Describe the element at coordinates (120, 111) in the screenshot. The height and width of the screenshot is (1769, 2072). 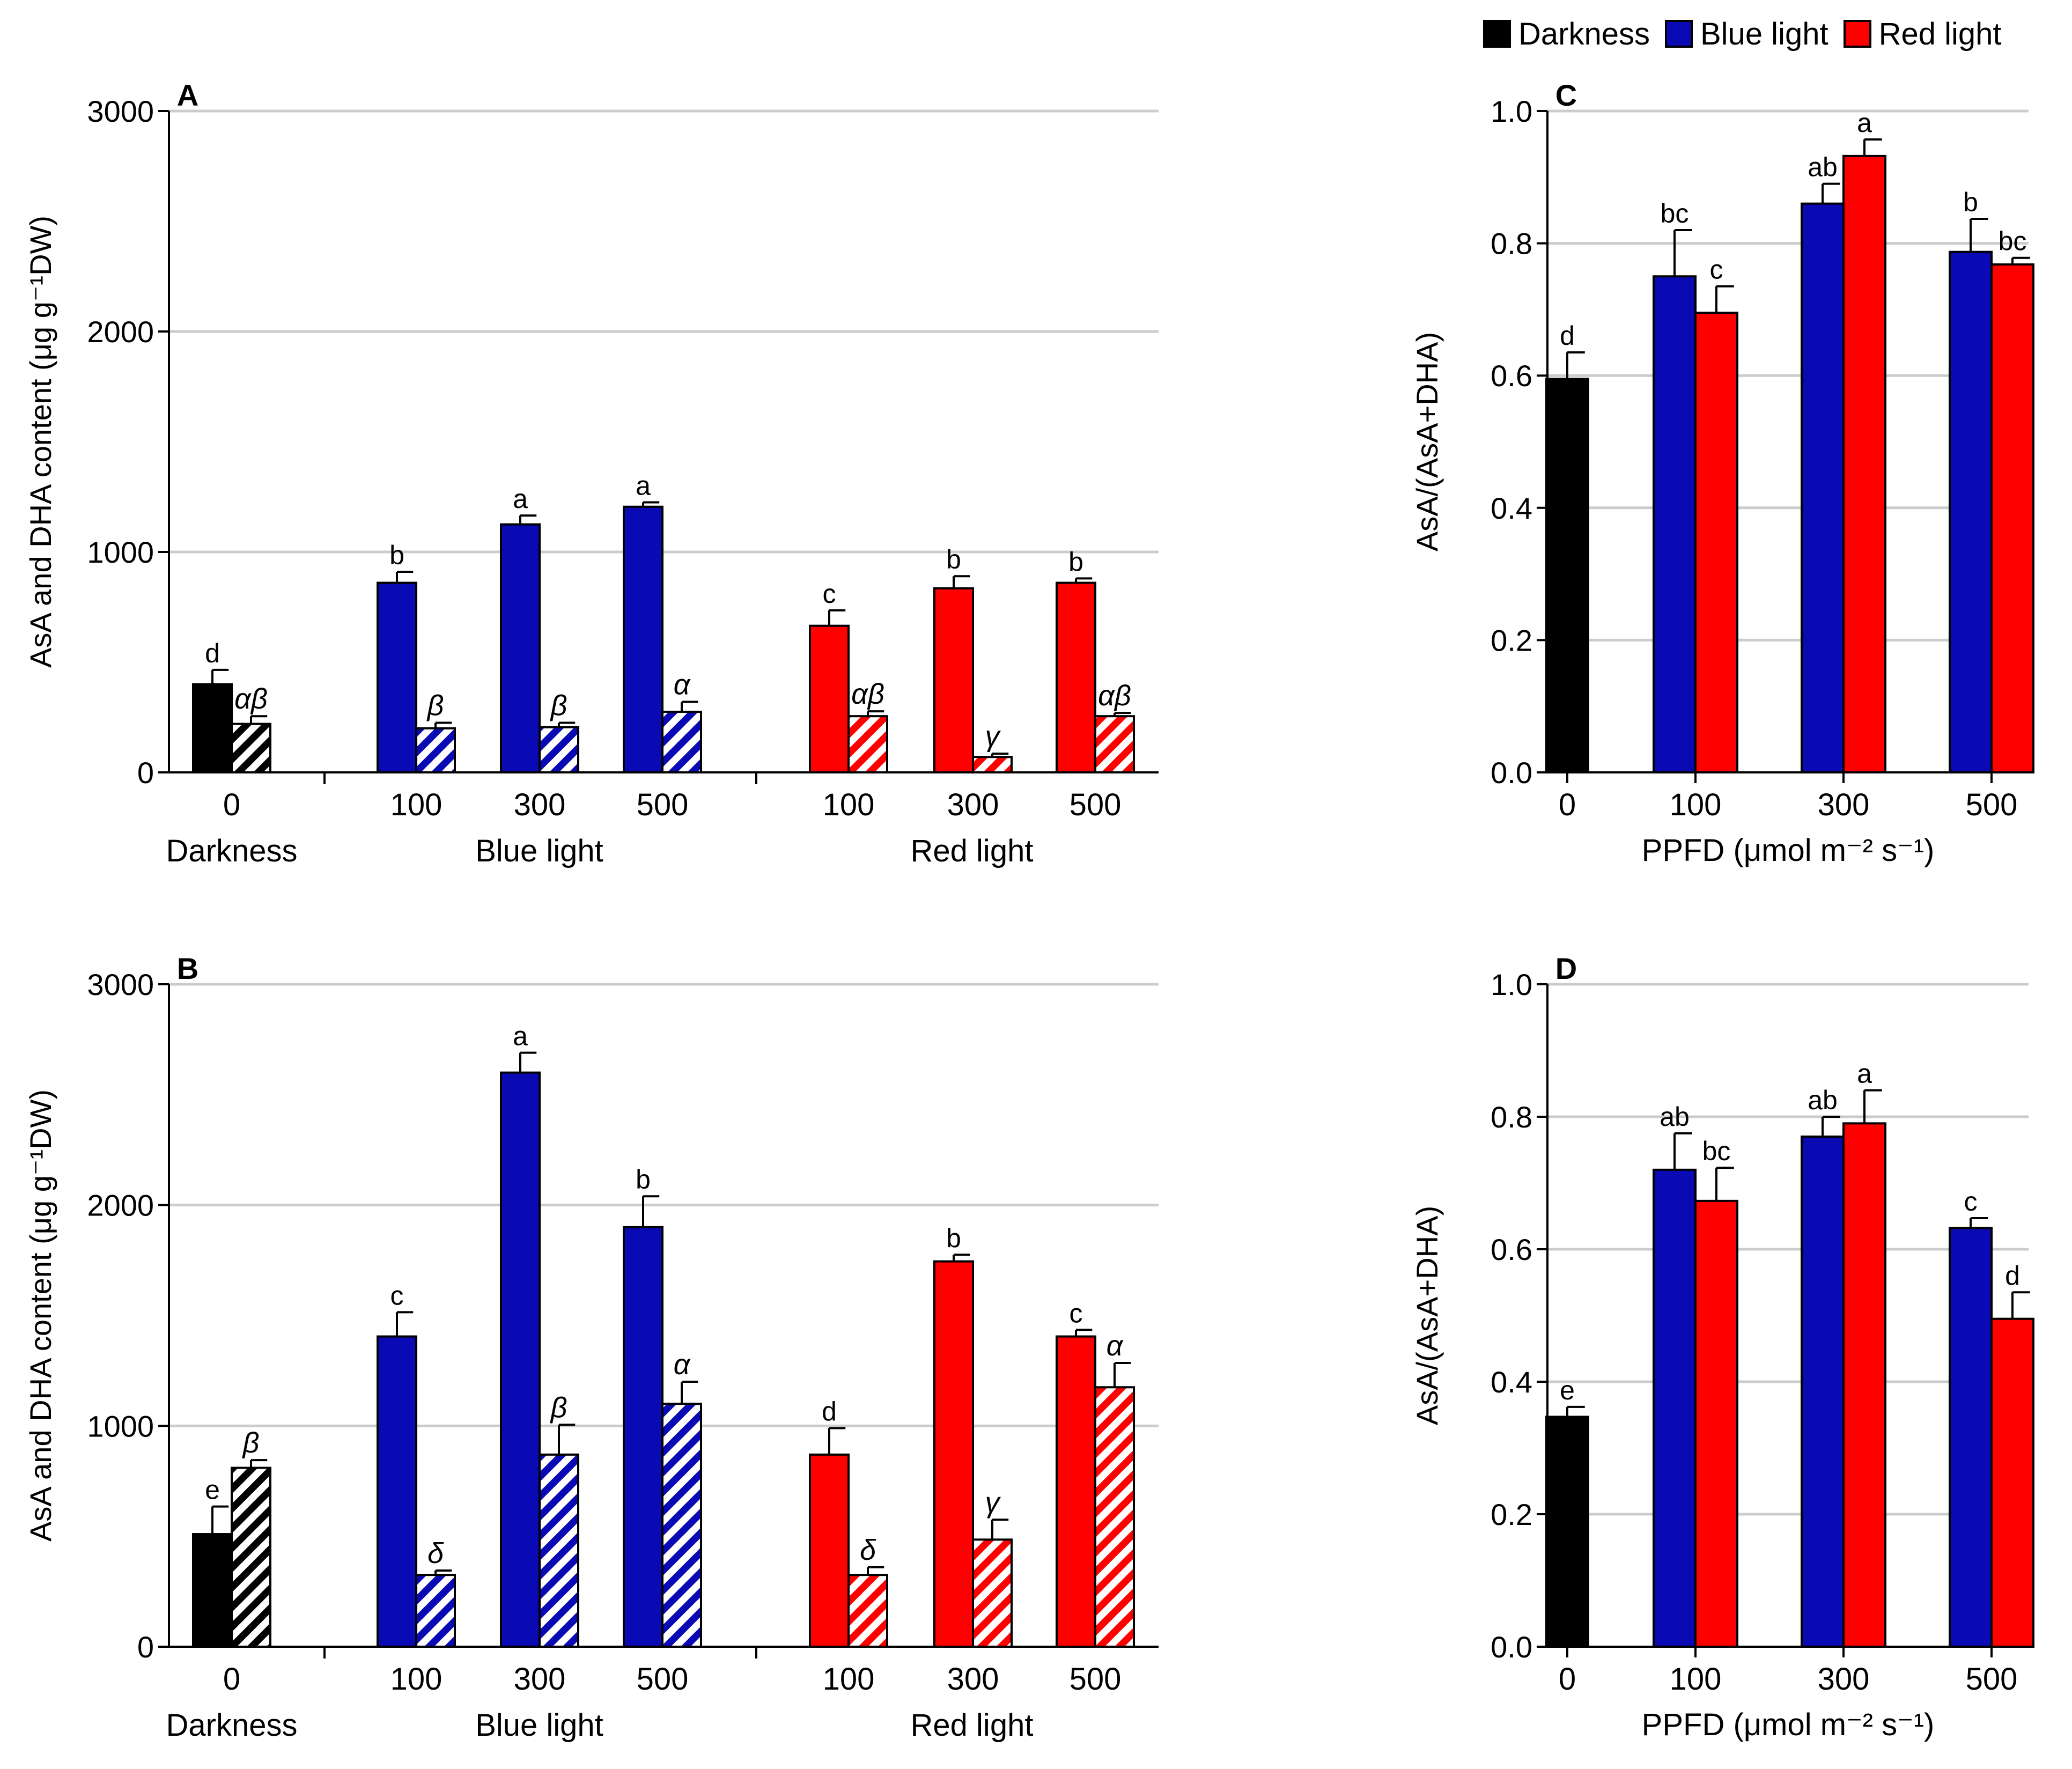
I see `panel-a-ytick-label: 3000` at that location.